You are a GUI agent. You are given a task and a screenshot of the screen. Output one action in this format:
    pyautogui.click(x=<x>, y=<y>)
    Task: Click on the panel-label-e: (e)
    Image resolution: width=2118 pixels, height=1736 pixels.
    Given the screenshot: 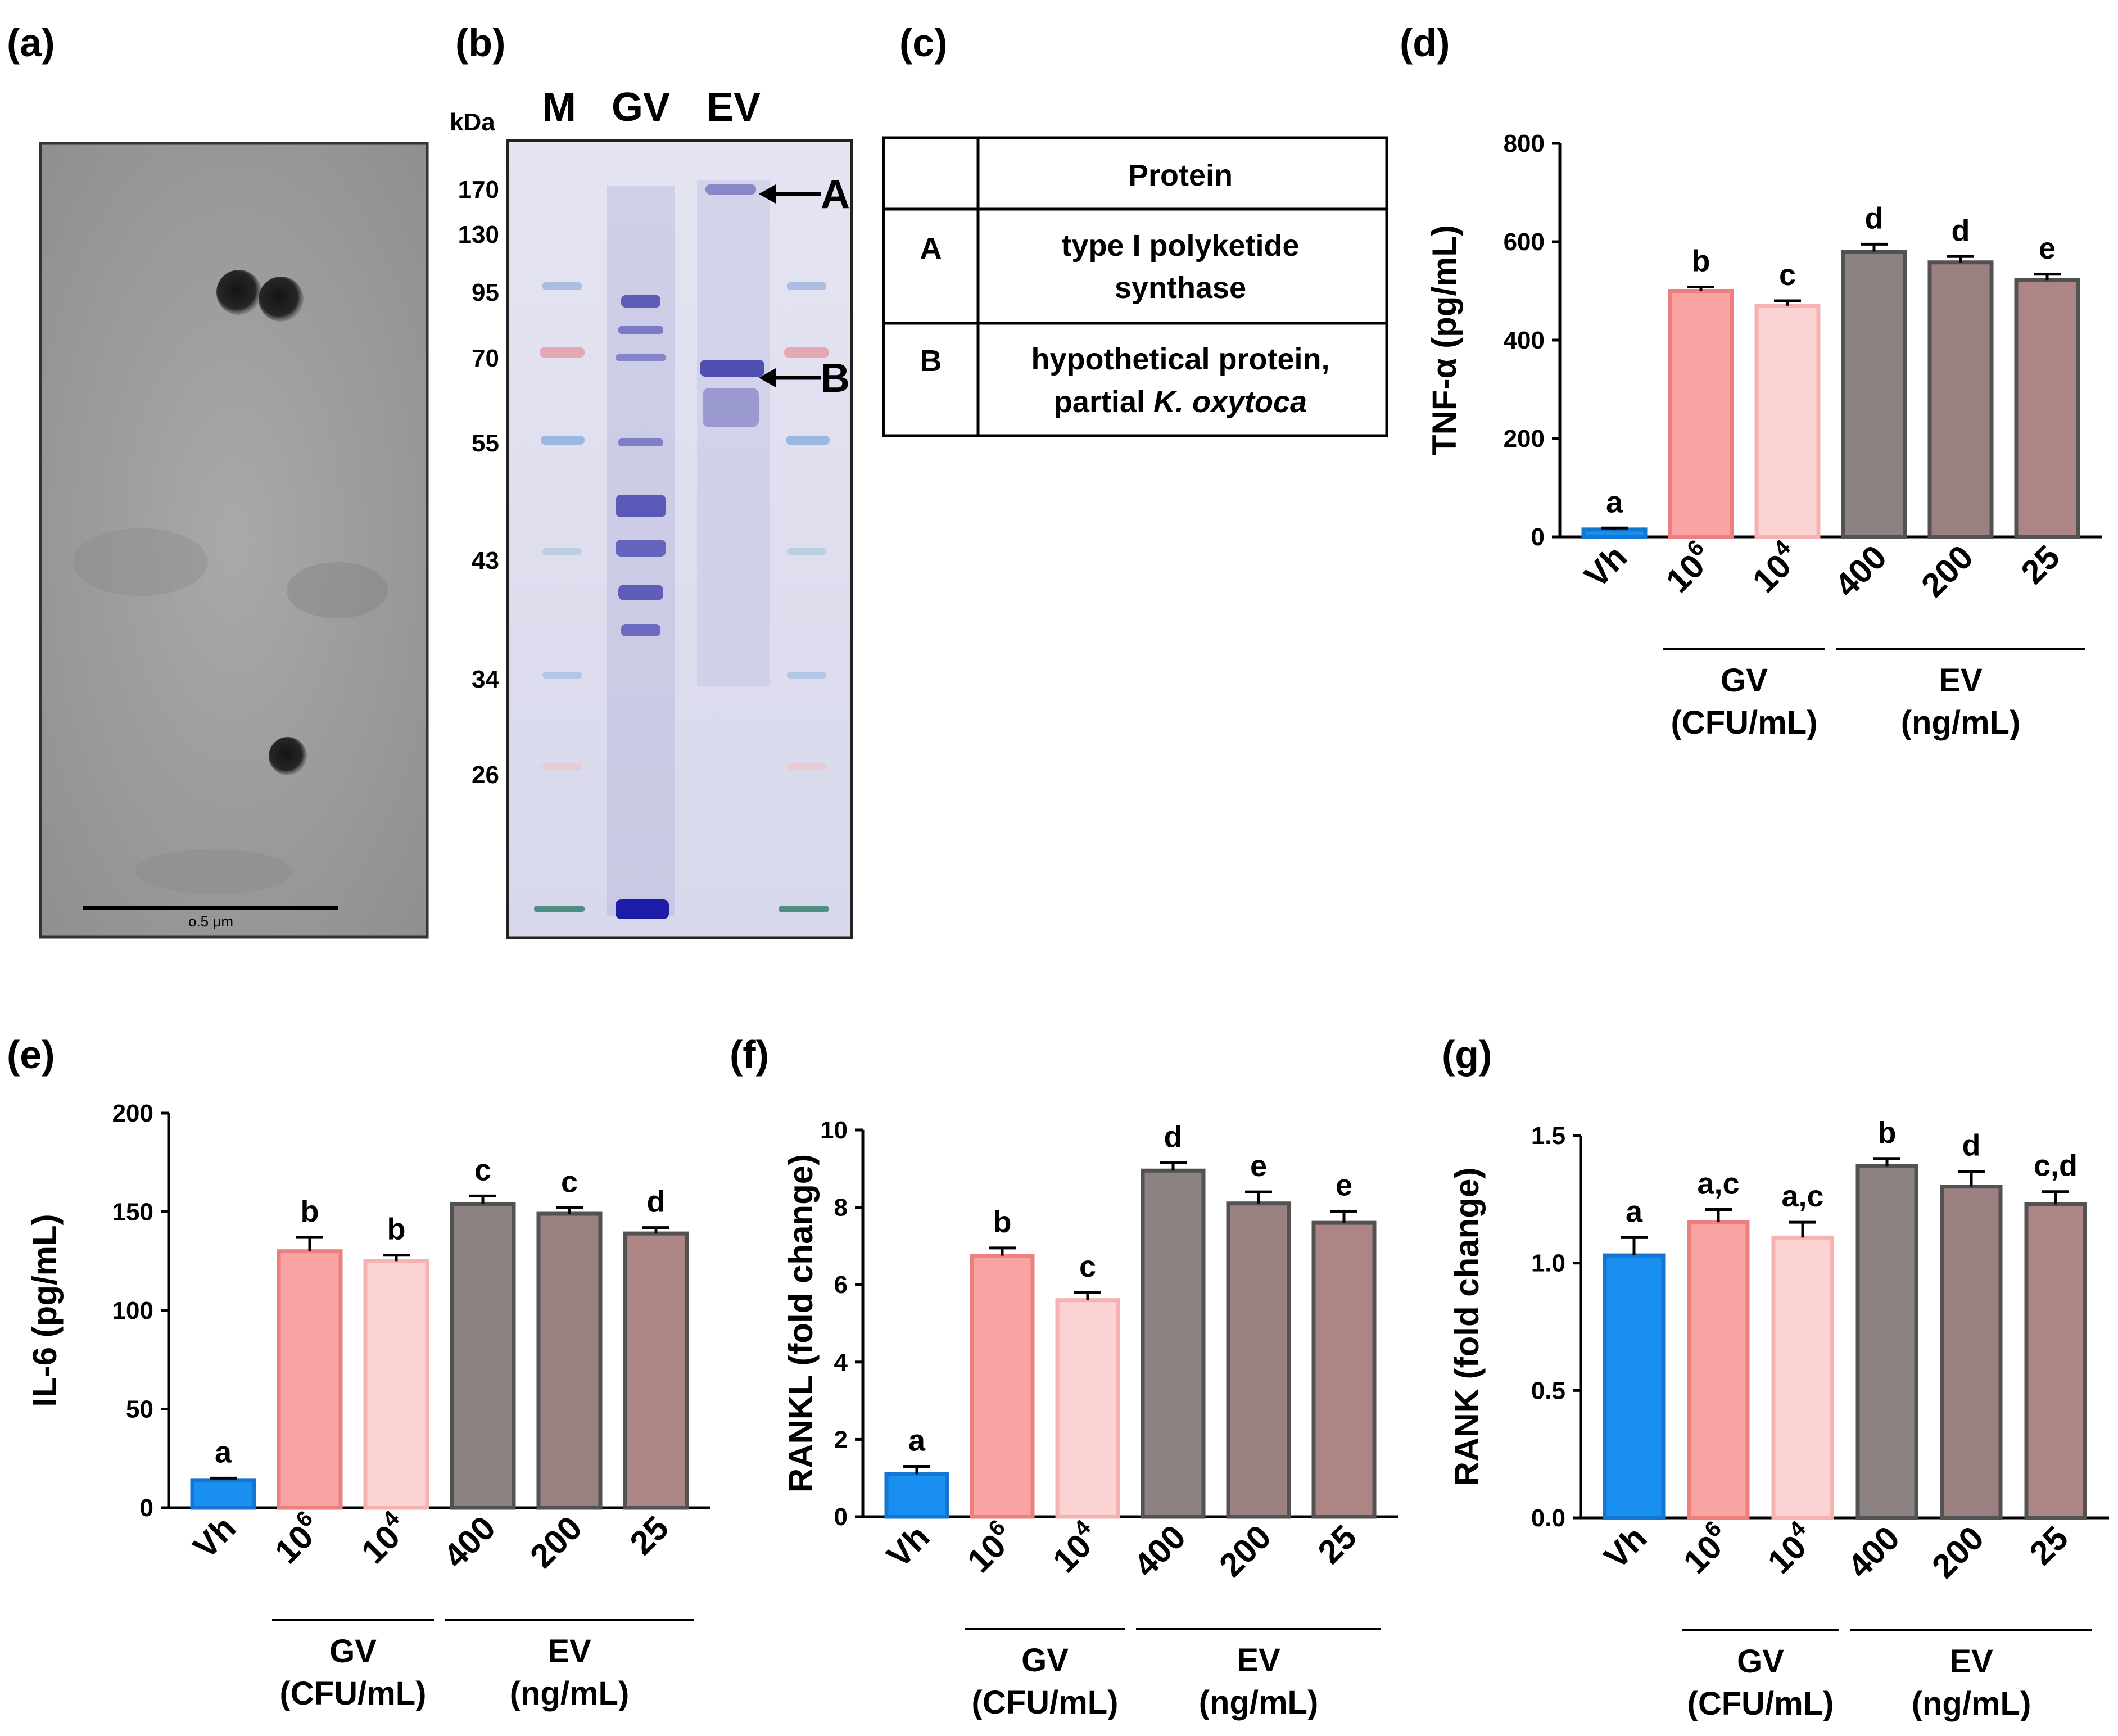 What is the action you would take?
    pyautogui.click(x=31, y=1055)
    